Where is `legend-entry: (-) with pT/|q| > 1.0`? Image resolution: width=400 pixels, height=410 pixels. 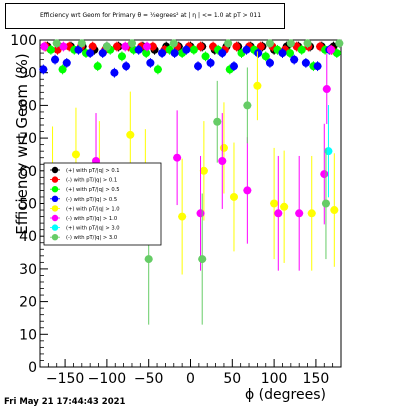 legend-entry: (-) with pT/|q| > 1.0 is located at coordinates (91, 219).